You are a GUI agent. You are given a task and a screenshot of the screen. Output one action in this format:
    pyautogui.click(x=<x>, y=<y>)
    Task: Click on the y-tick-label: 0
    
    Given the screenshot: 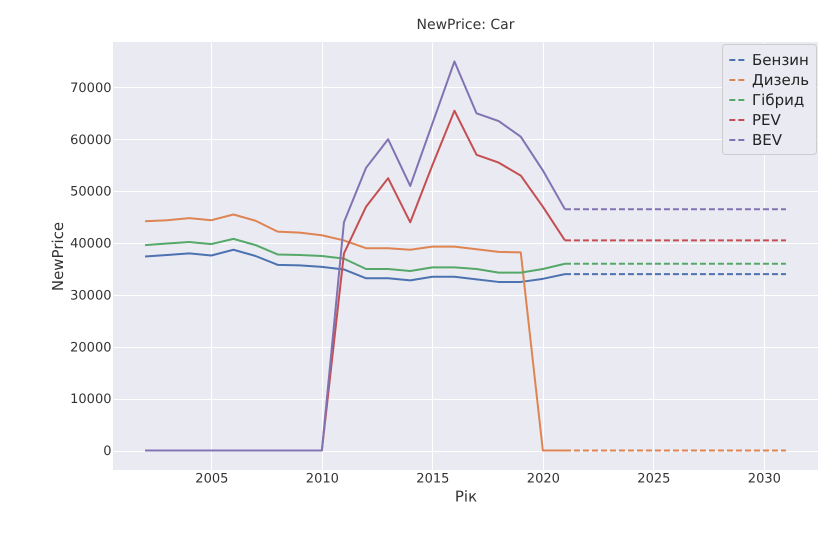 What is the action you would take?
    pyautogui.click(x=107, y=452)
    